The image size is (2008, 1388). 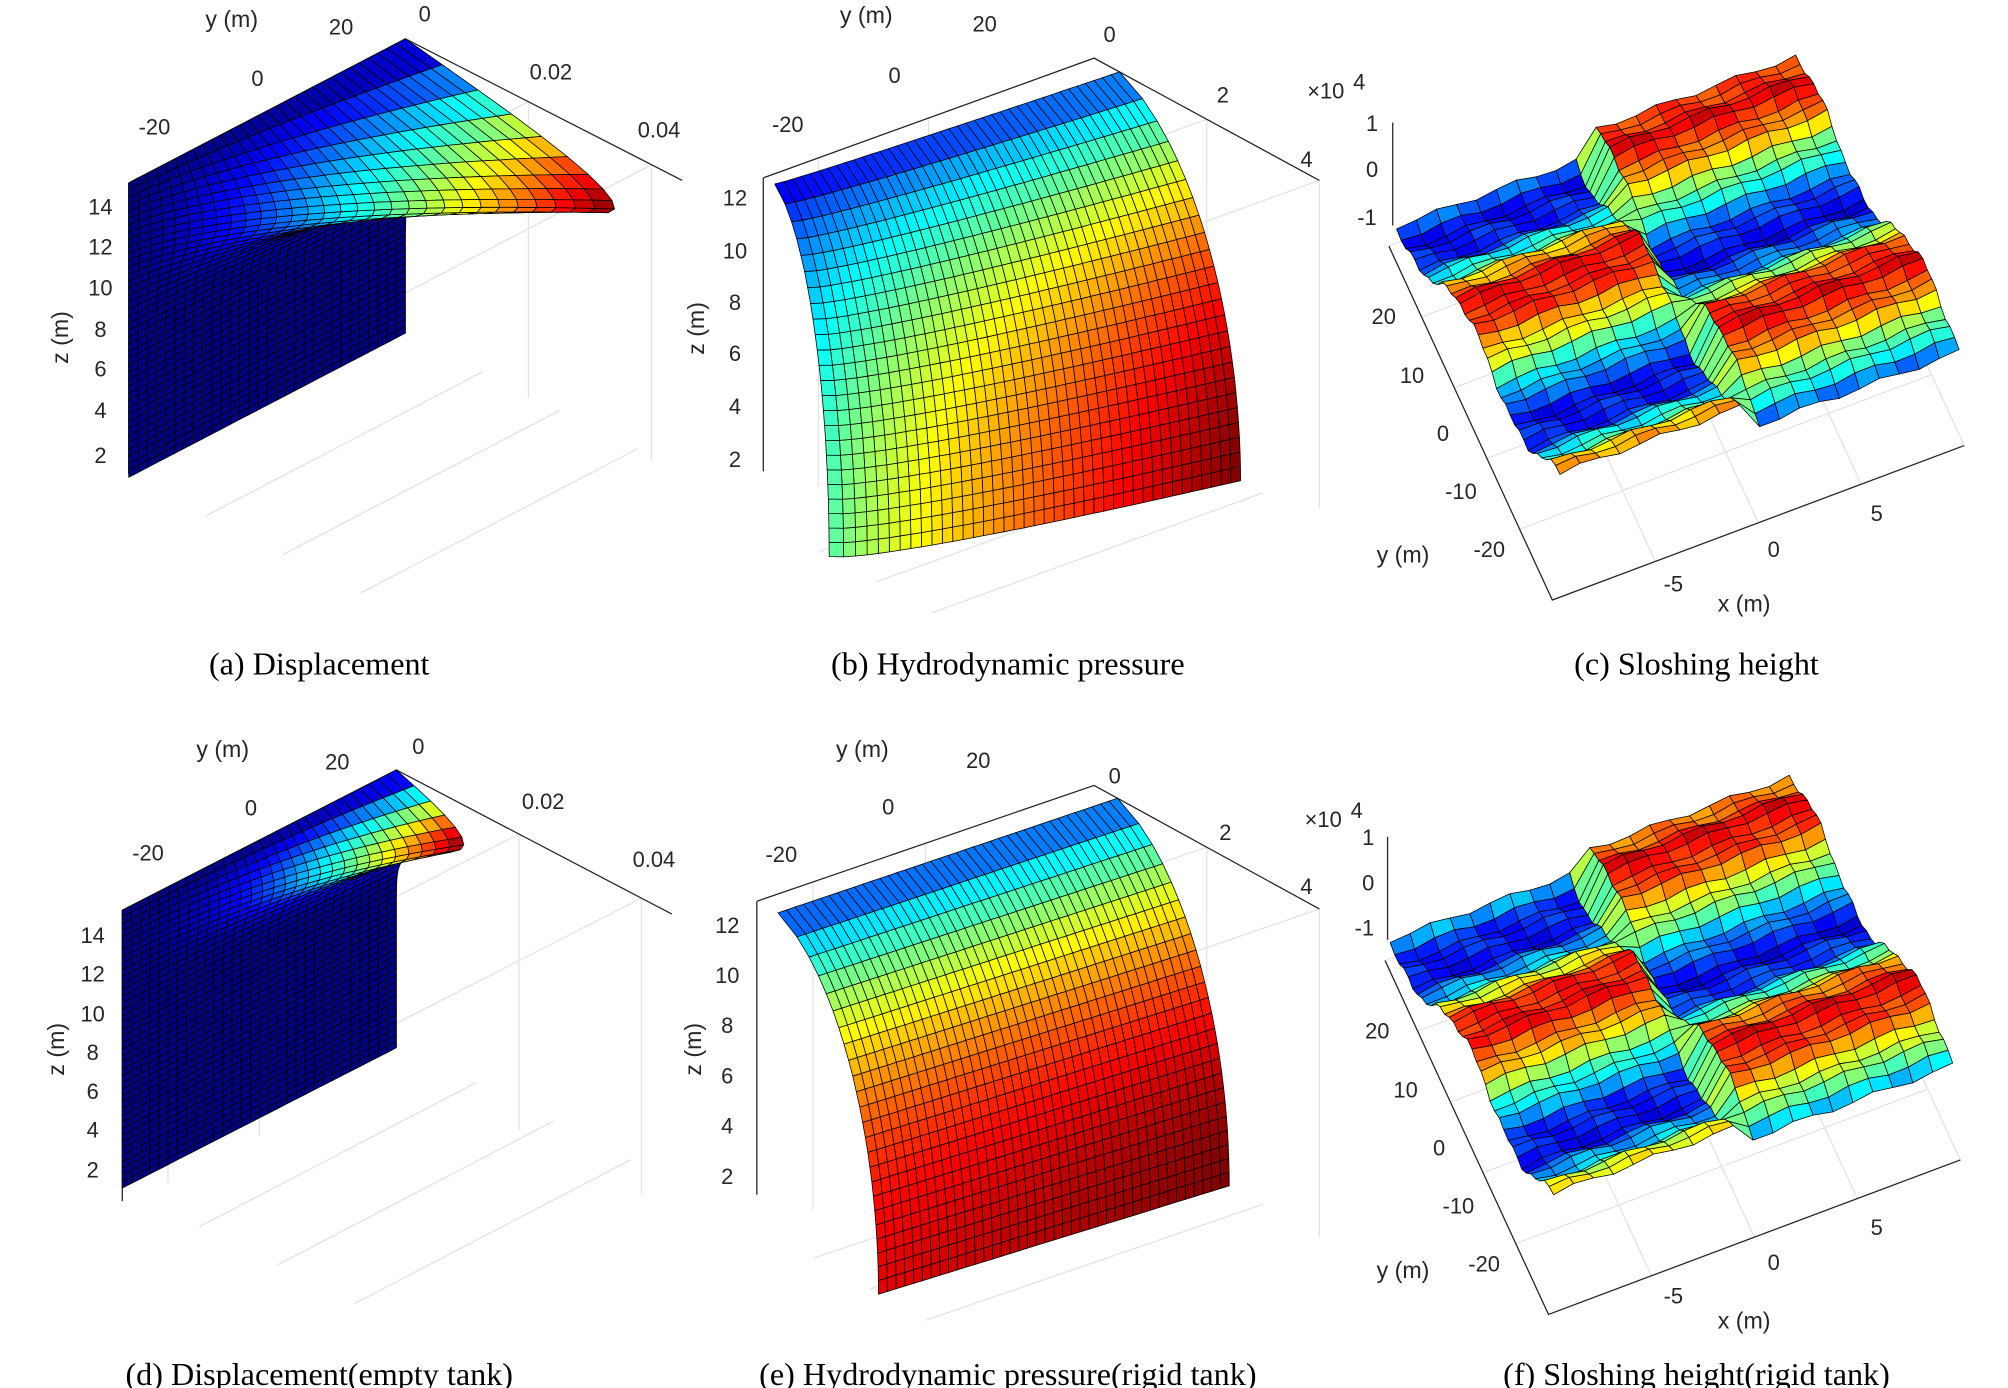 I want to click on x-tick-label: 4, so click(x=1306, y=886).